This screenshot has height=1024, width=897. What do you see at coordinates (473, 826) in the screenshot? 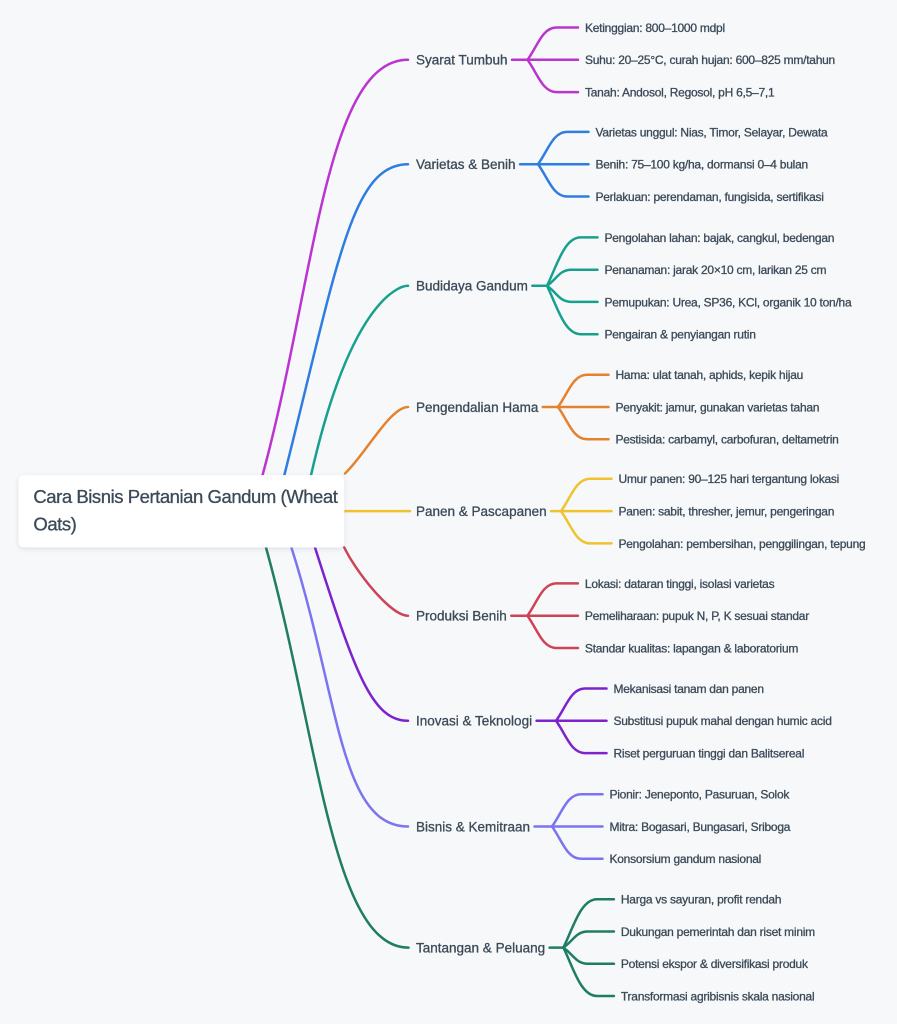
I see `svg-text: Bisnis & Kemitraan` at bounding box center [473, 826].